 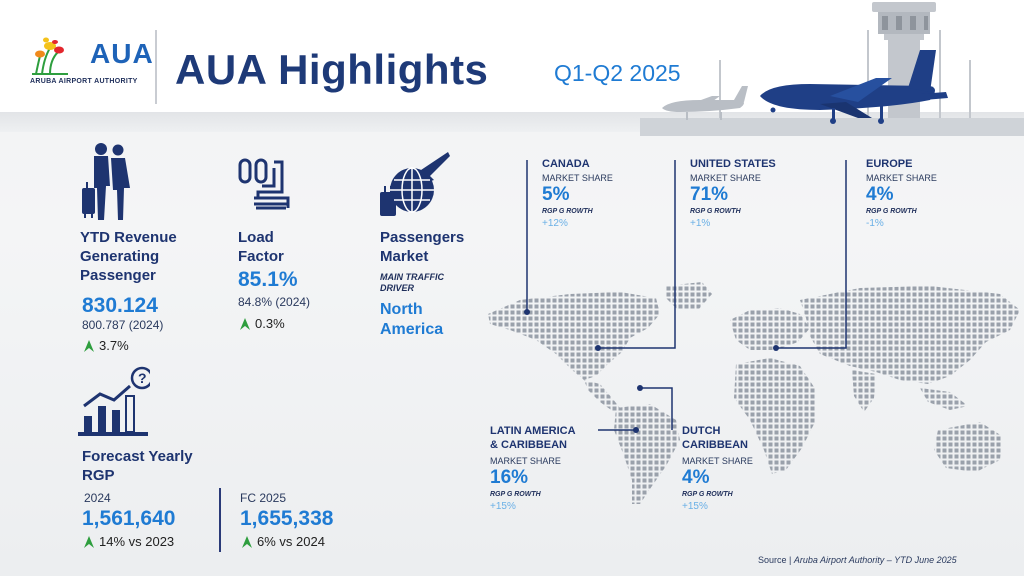 I want to click on background-plane-icon, so click(x=705, y=103).